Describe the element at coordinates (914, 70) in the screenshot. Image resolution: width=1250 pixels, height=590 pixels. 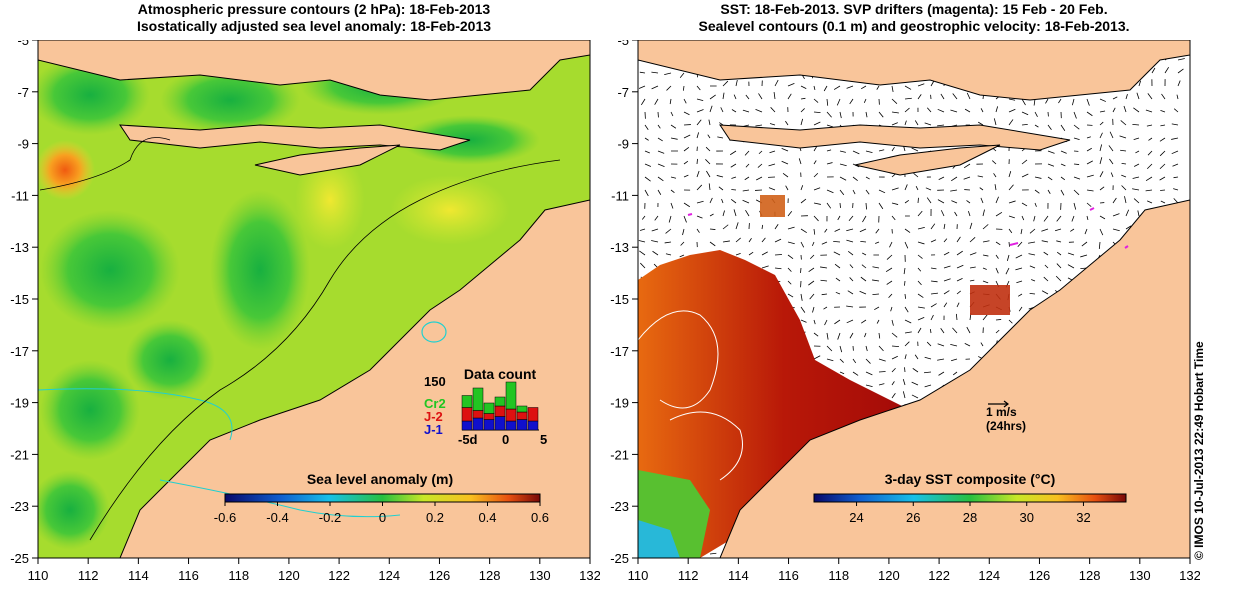
I see `java-land` at that location.